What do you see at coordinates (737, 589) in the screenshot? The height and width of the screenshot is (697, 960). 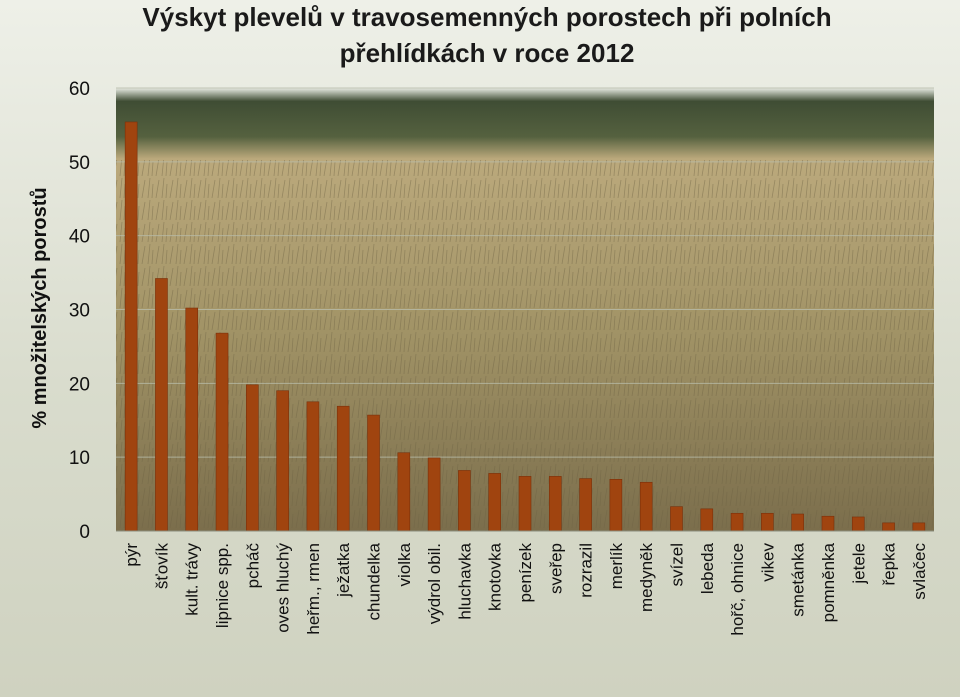 I see `x-category-label: hořč, ohnice` at bounding box center [737, 589].